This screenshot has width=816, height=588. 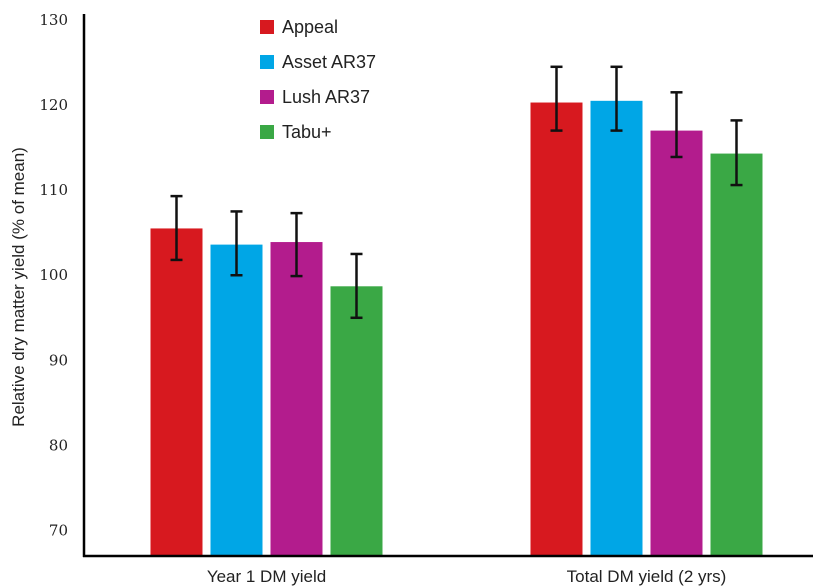 I want to click on y-tick-label: 130, so click(x=53, y=20).